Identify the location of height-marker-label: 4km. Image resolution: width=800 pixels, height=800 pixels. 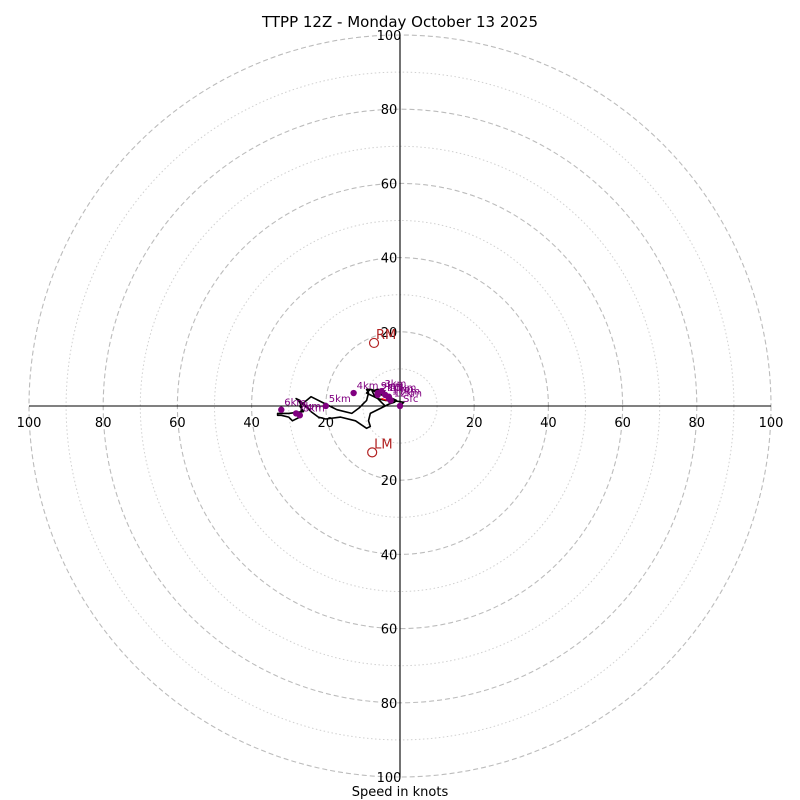
(368, 386).